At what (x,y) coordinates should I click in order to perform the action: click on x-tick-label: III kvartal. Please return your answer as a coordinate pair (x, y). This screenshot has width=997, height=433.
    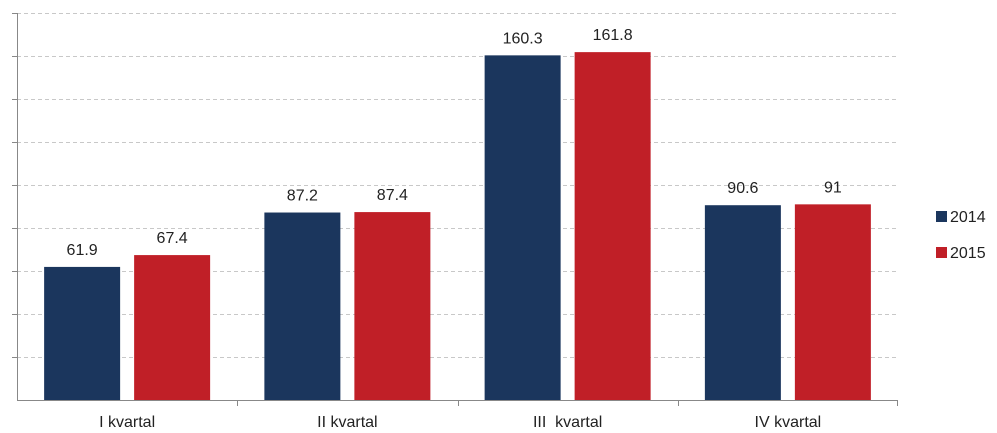
    Looking at the image, I should click on (567, 422).